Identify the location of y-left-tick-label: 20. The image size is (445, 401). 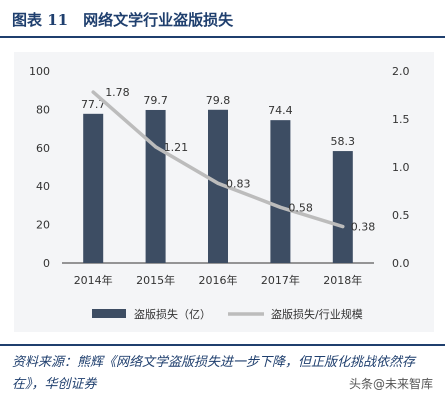
(43, 225).